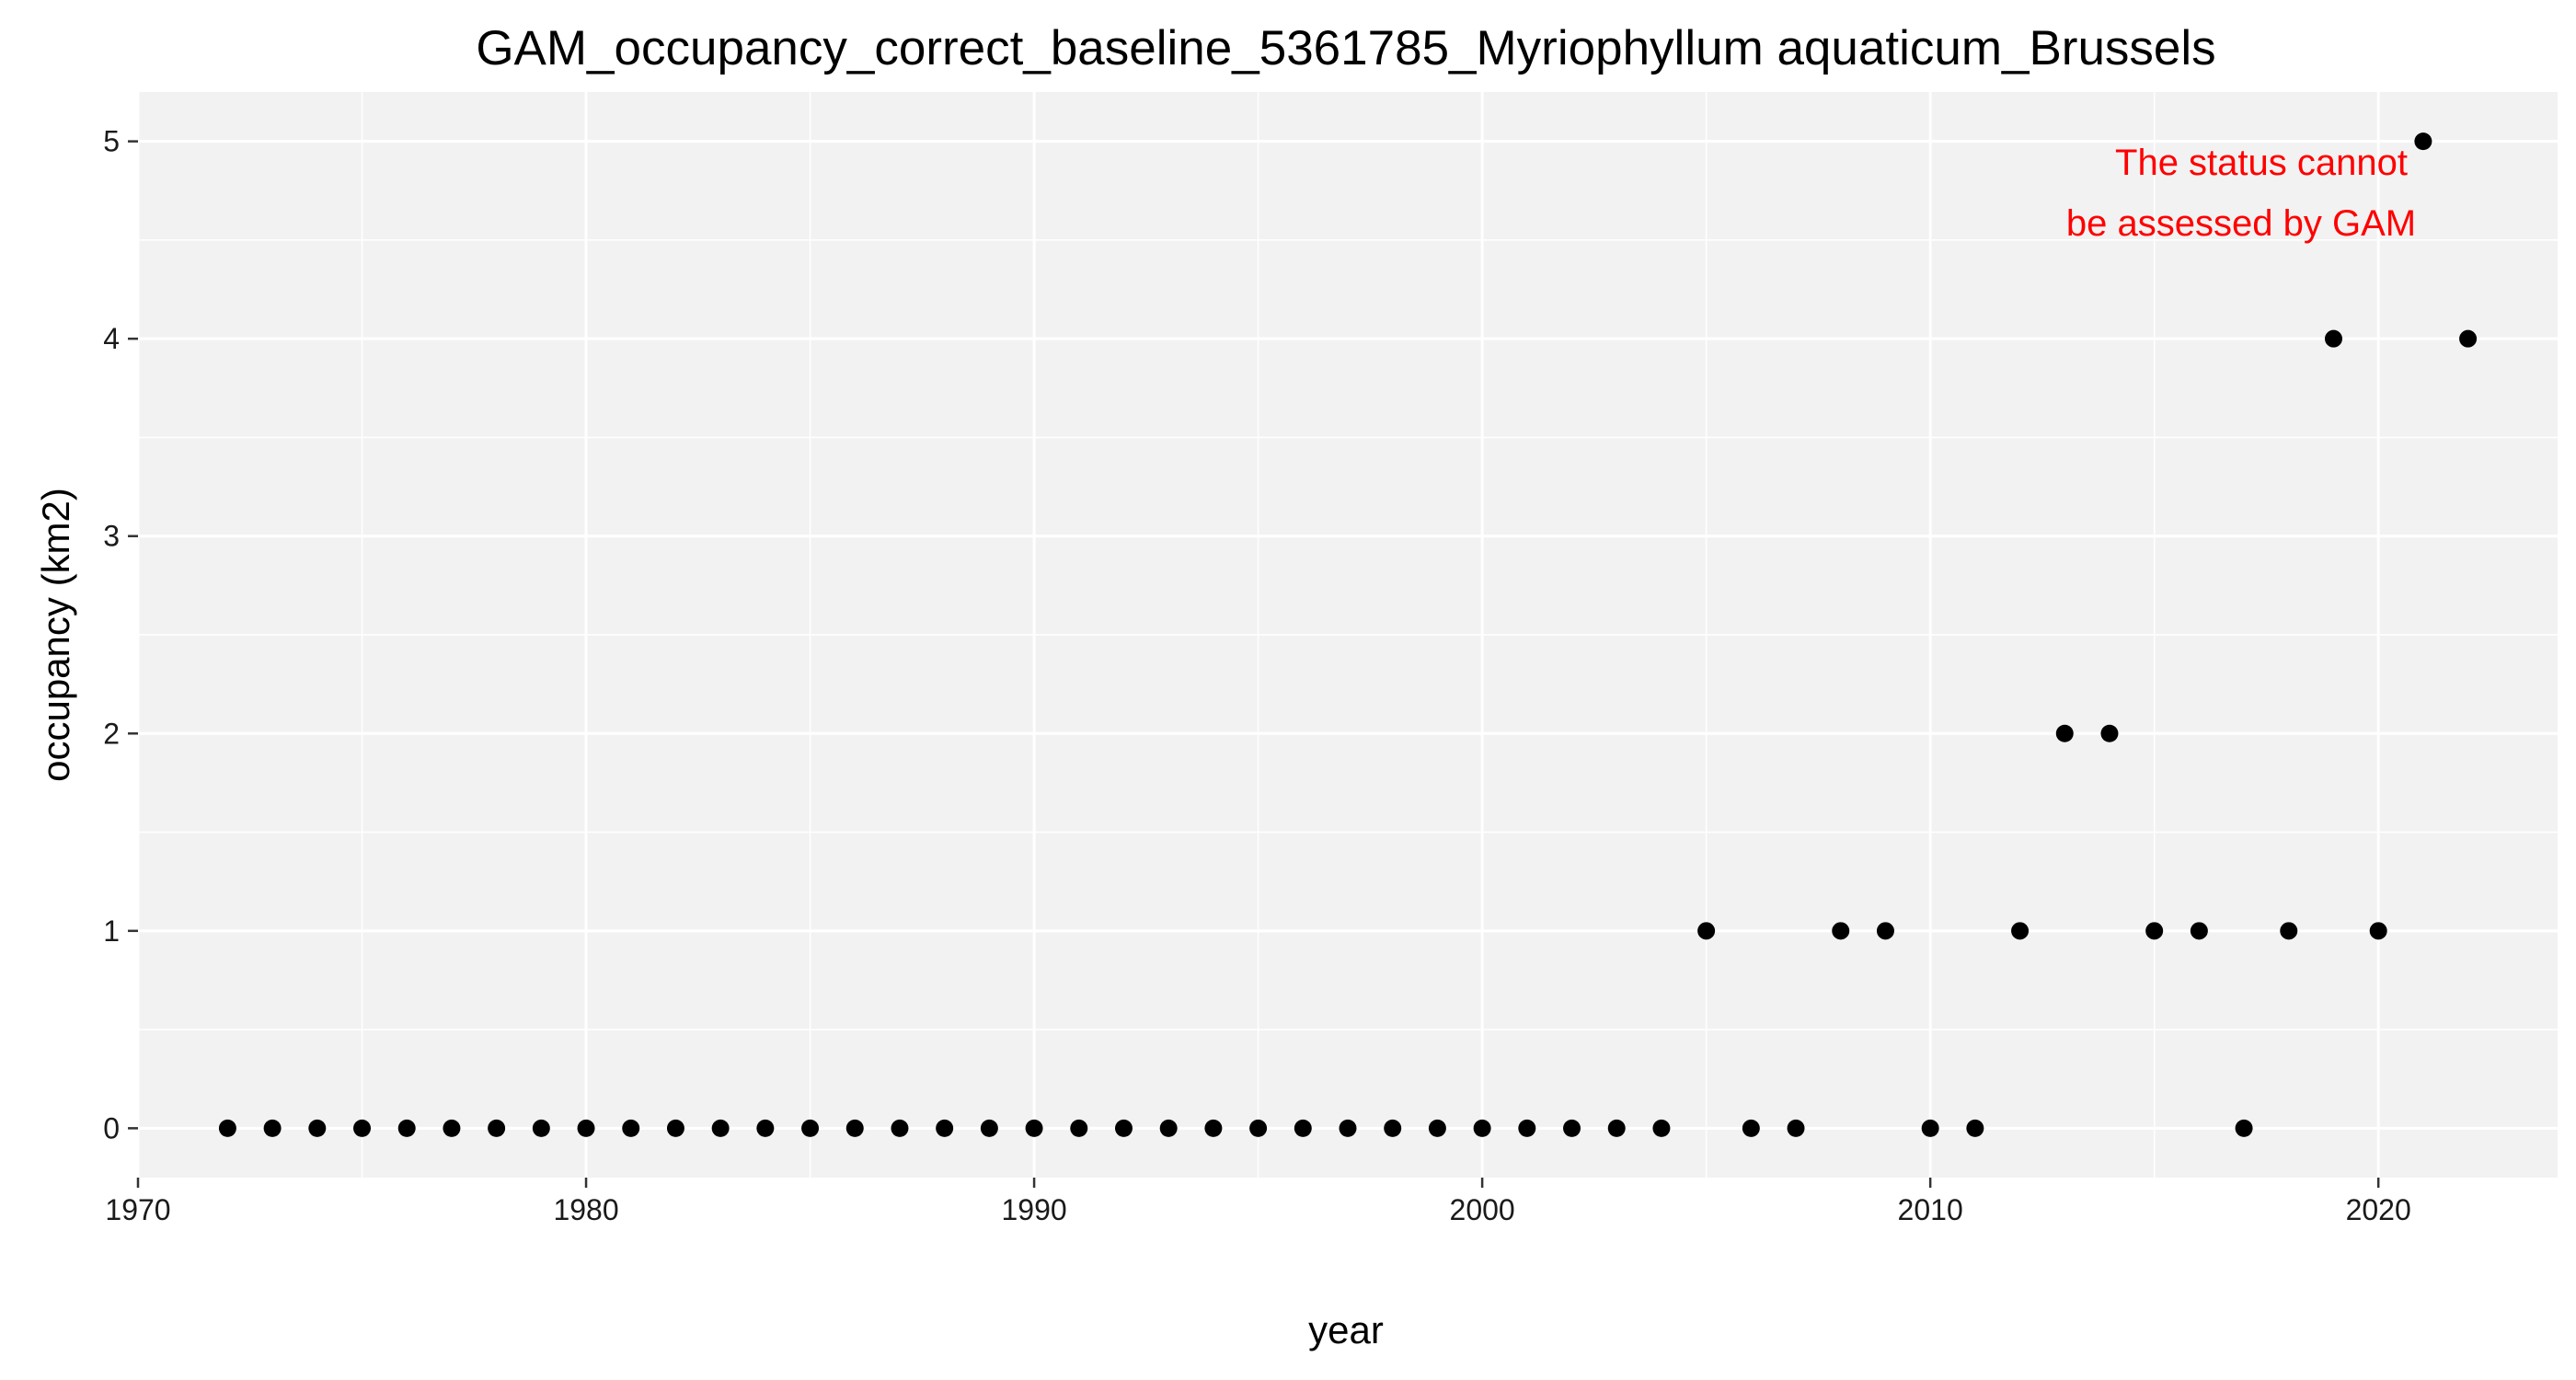  What do you see at coordinates (2261, 163) in the screenshot?
I see `annotation-line-1: The status cannot` at bounding box center [2261, 163].